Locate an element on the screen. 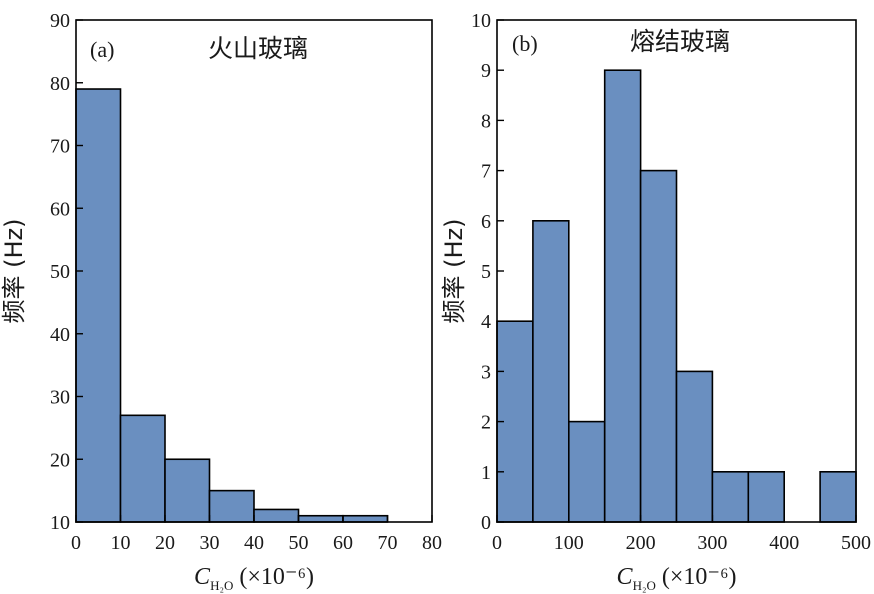 The image size is (874, 594). y-tick-label-b-2: 2 is located at coordinates (486, 423).